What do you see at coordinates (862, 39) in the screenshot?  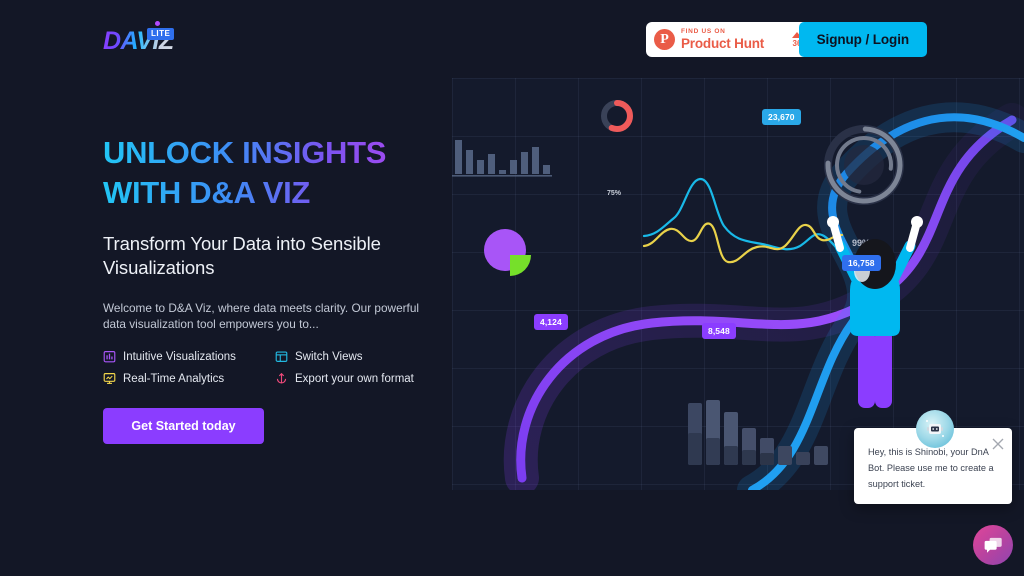 I see `signup-login-button: Signup / Login` at bounding box center [862, 39].